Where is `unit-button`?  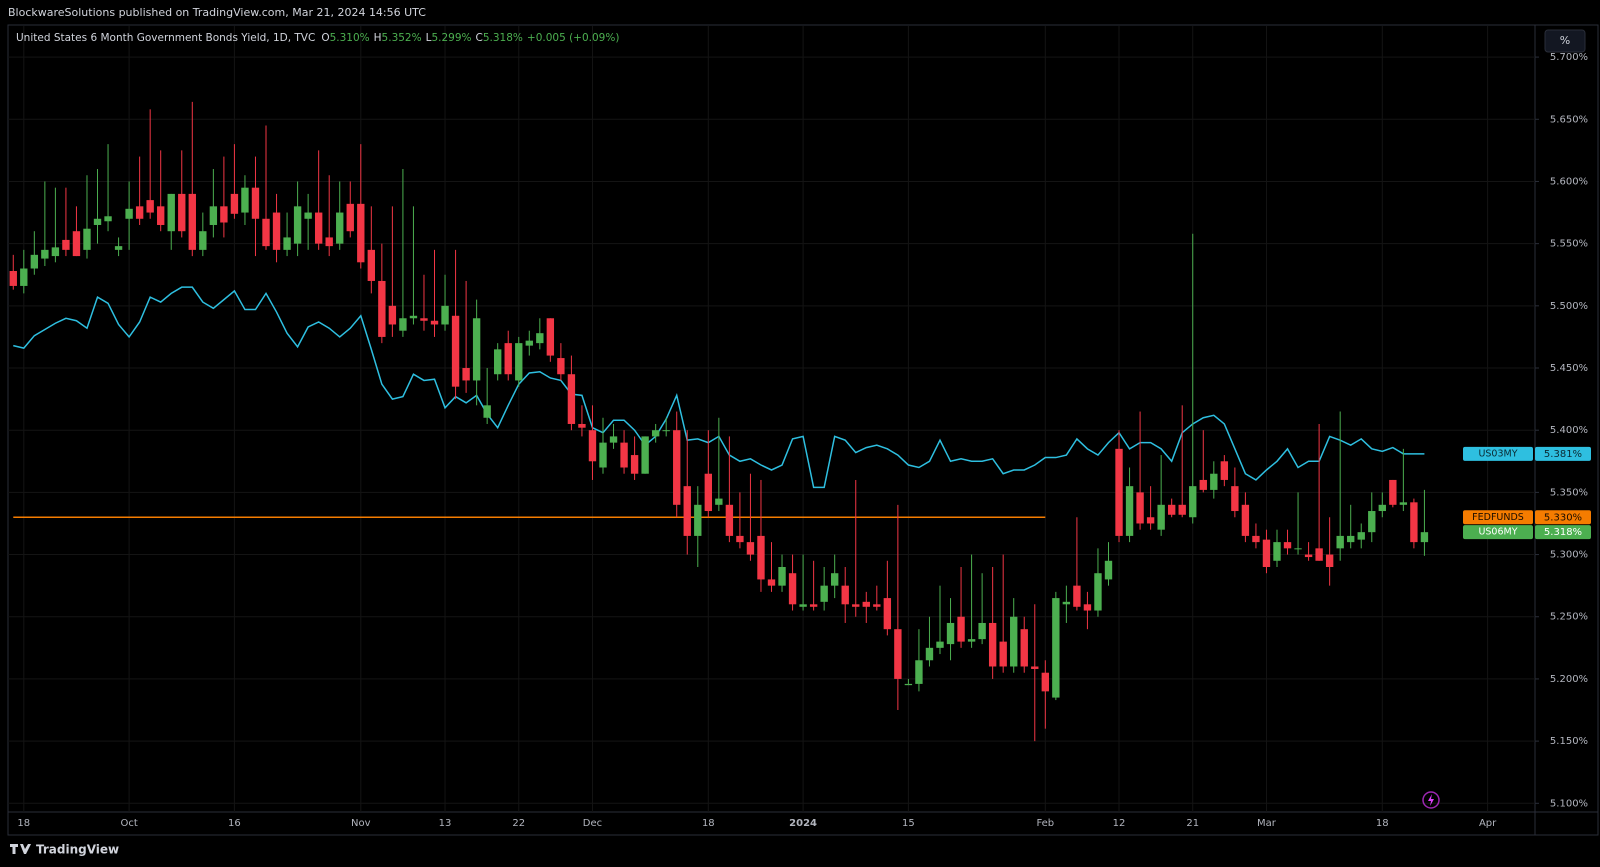
unit-button is located at coordinates (1565, 41).